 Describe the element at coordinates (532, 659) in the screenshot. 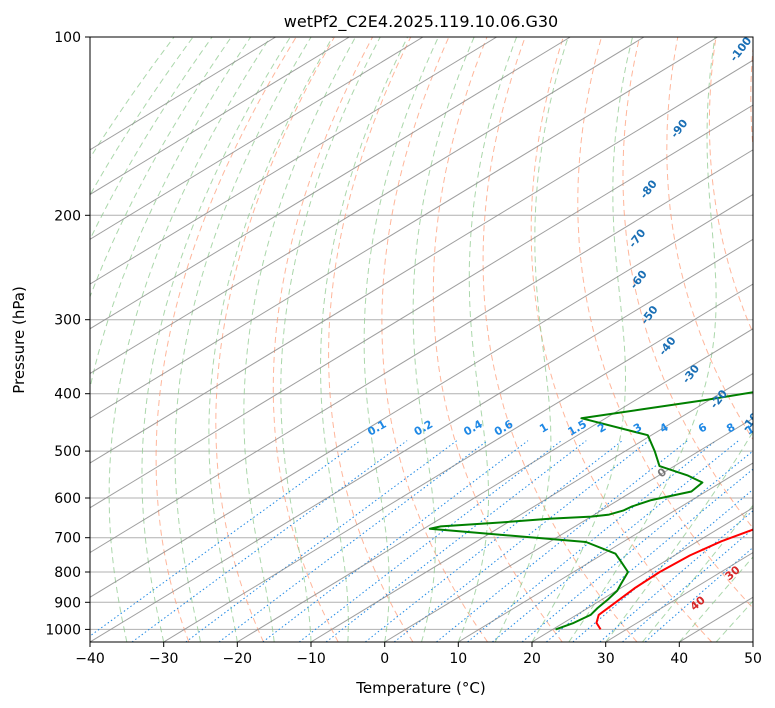

I see `x-tick-label: 20` at that location.